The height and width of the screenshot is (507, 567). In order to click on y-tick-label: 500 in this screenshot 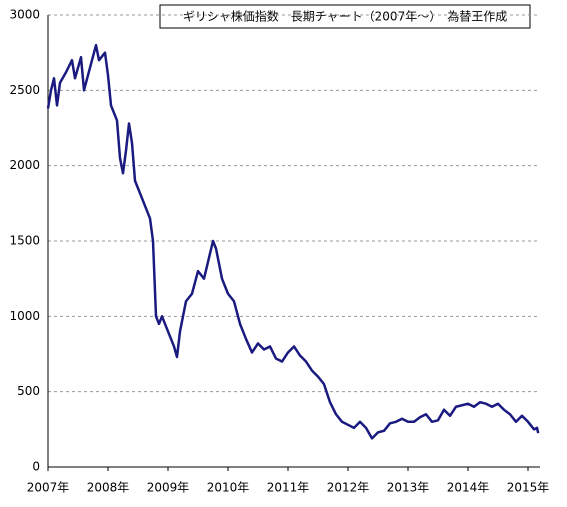, I will do `click(28, 391)`.